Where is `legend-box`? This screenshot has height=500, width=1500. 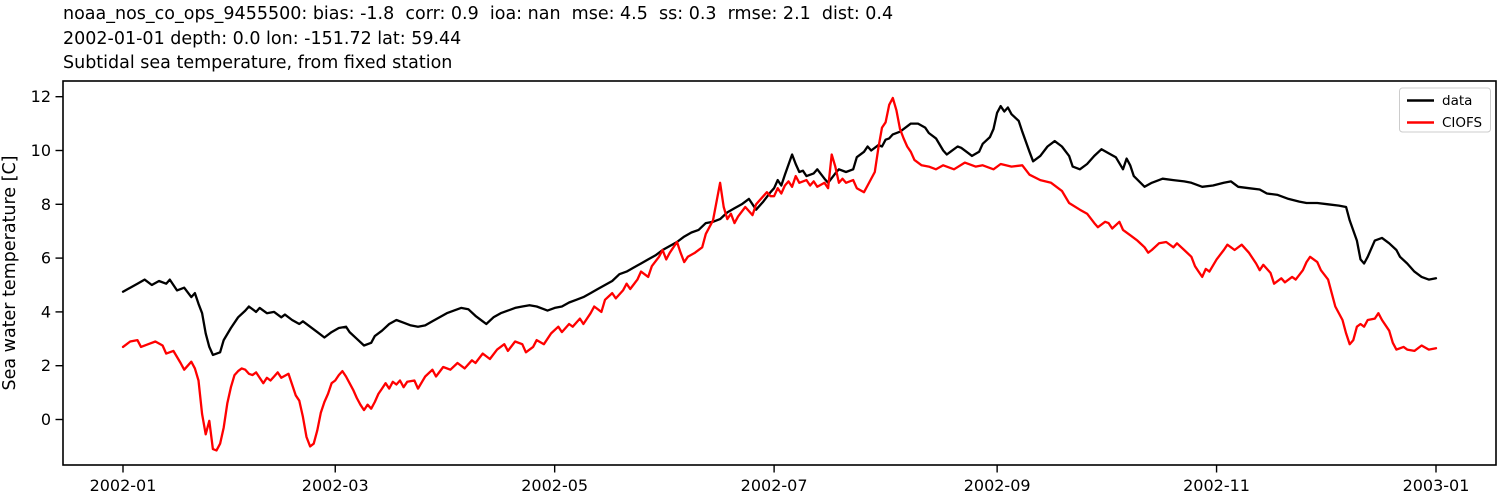
legend-box is located at coordinates (1445, 110).